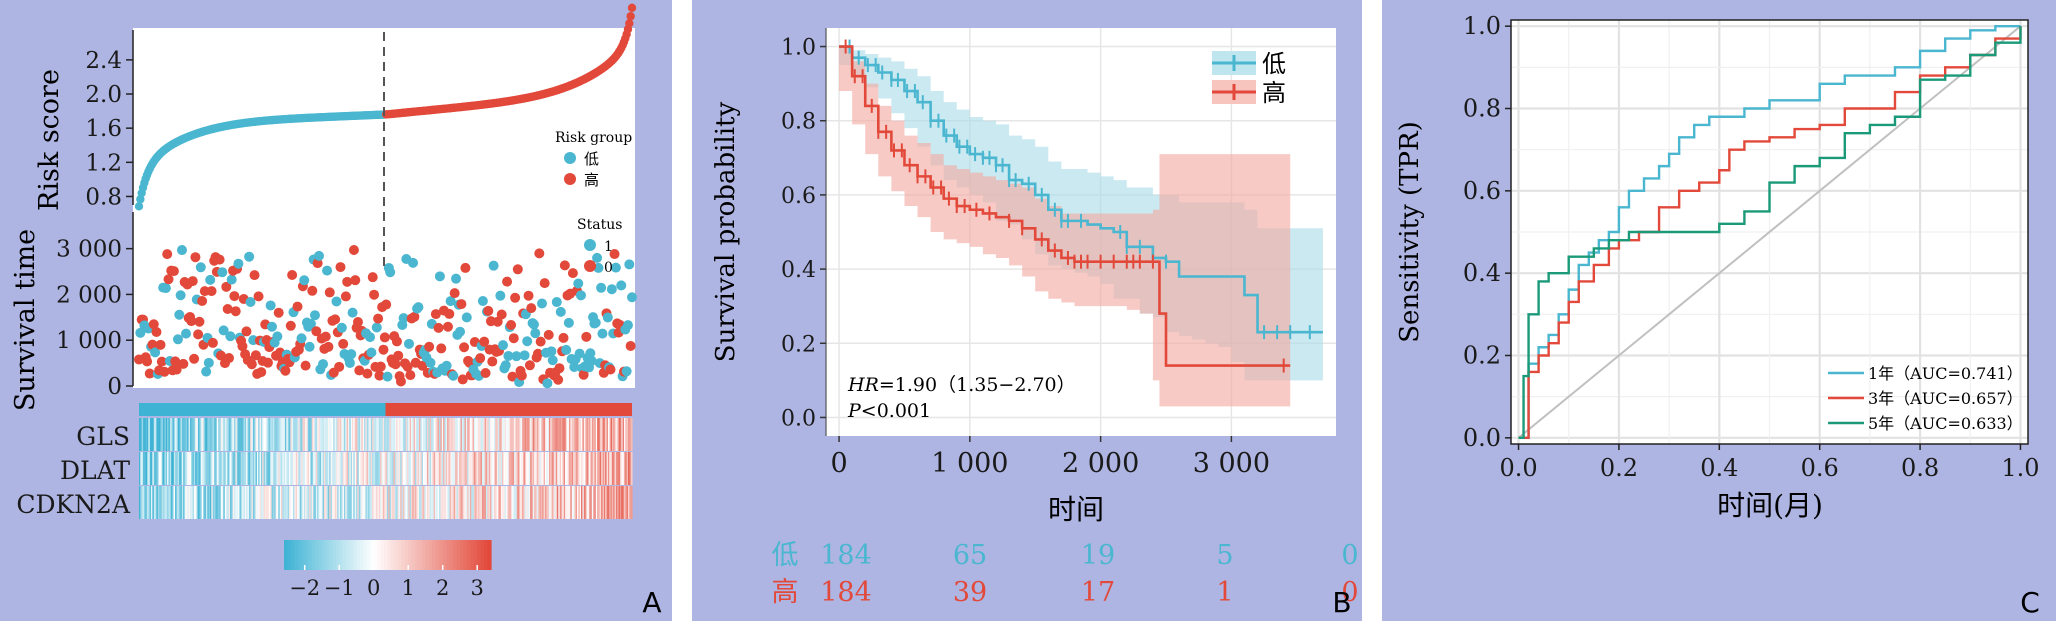 Image resolution: width=2056 pixels, height=625 pixels. Describe the element at coordinates (1249, 78) in the screenshot. I see `km-legend: 低 高` at that location.